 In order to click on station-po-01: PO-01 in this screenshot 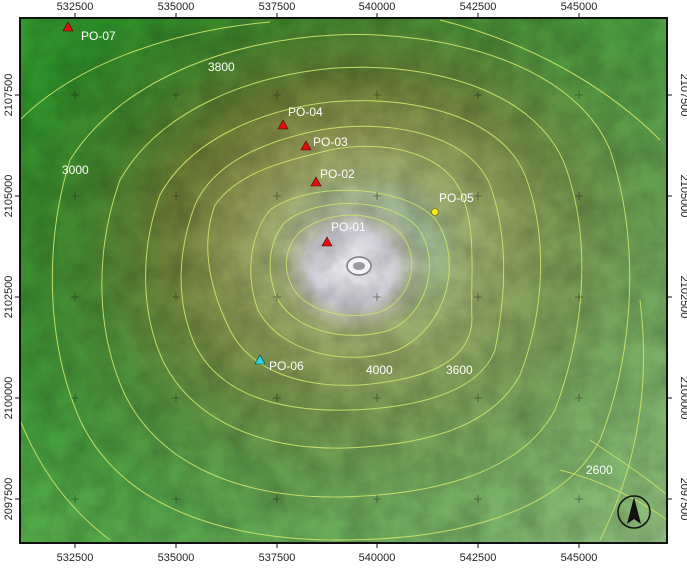, I will do `click(343, 233)`.